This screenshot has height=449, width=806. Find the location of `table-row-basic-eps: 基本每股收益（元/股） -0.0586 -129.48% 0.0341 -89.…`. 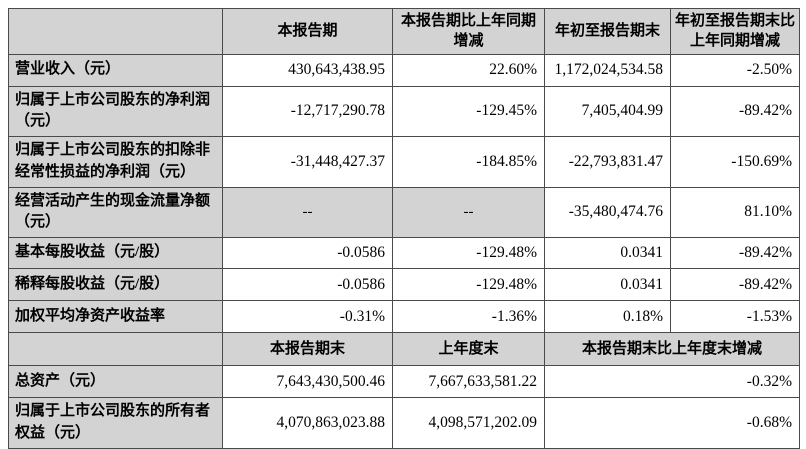

table-row-basic-eps: 基本每股收益（元/股） -0.0586 -129.48% 0.0341 -89.… is located at coordinates (404, 253).